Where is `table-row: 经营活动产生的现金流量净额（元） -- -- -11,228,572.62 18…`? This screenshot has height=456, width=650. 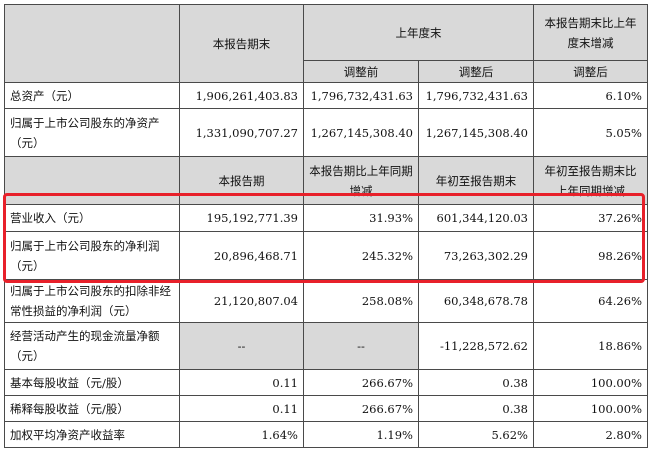 table-row: 经营活动产生的现金流量净额（元） -- -- -11,228,572.62 18… is located at coordinates (326, 346).